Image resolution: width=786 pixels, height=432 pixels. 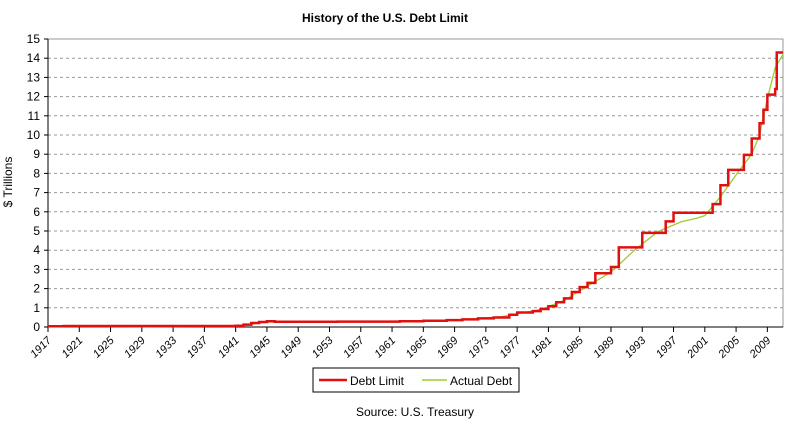 I want to click on y-tick-label: 5, so click(x=36, y=231).